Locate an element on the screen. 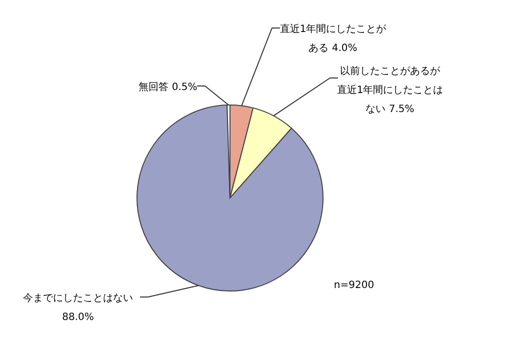  slice-label: 無回答 0.5% is located at coordinates (168, 87).